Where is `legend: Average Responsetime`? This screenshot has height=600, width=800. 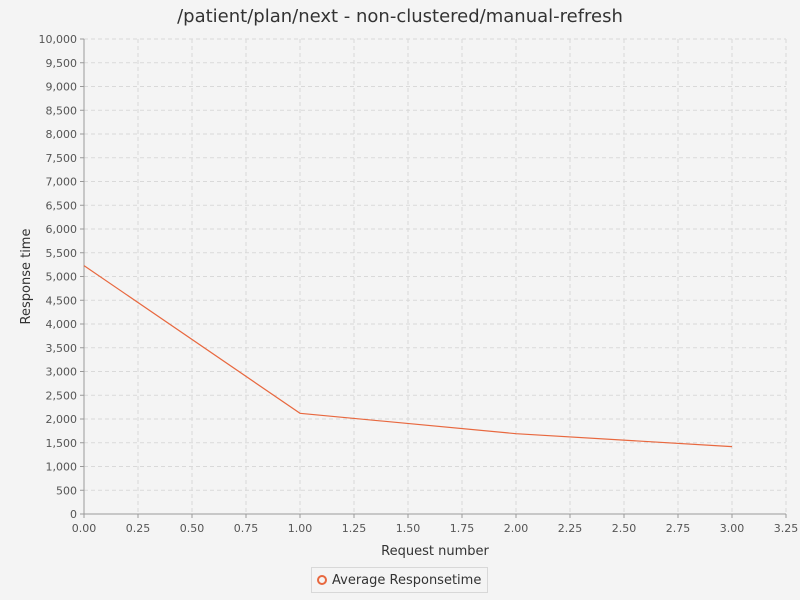
legend: Average Responsetime is located at coordinates (400, 580).